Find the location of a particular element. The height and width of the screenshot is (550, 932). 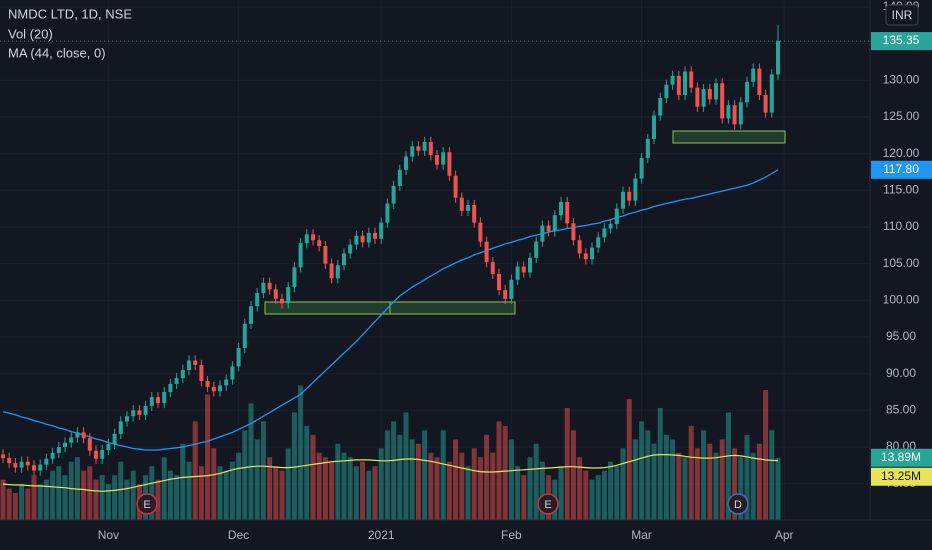

y-tick-label: 95.00 is located at coordinates (901, 336).